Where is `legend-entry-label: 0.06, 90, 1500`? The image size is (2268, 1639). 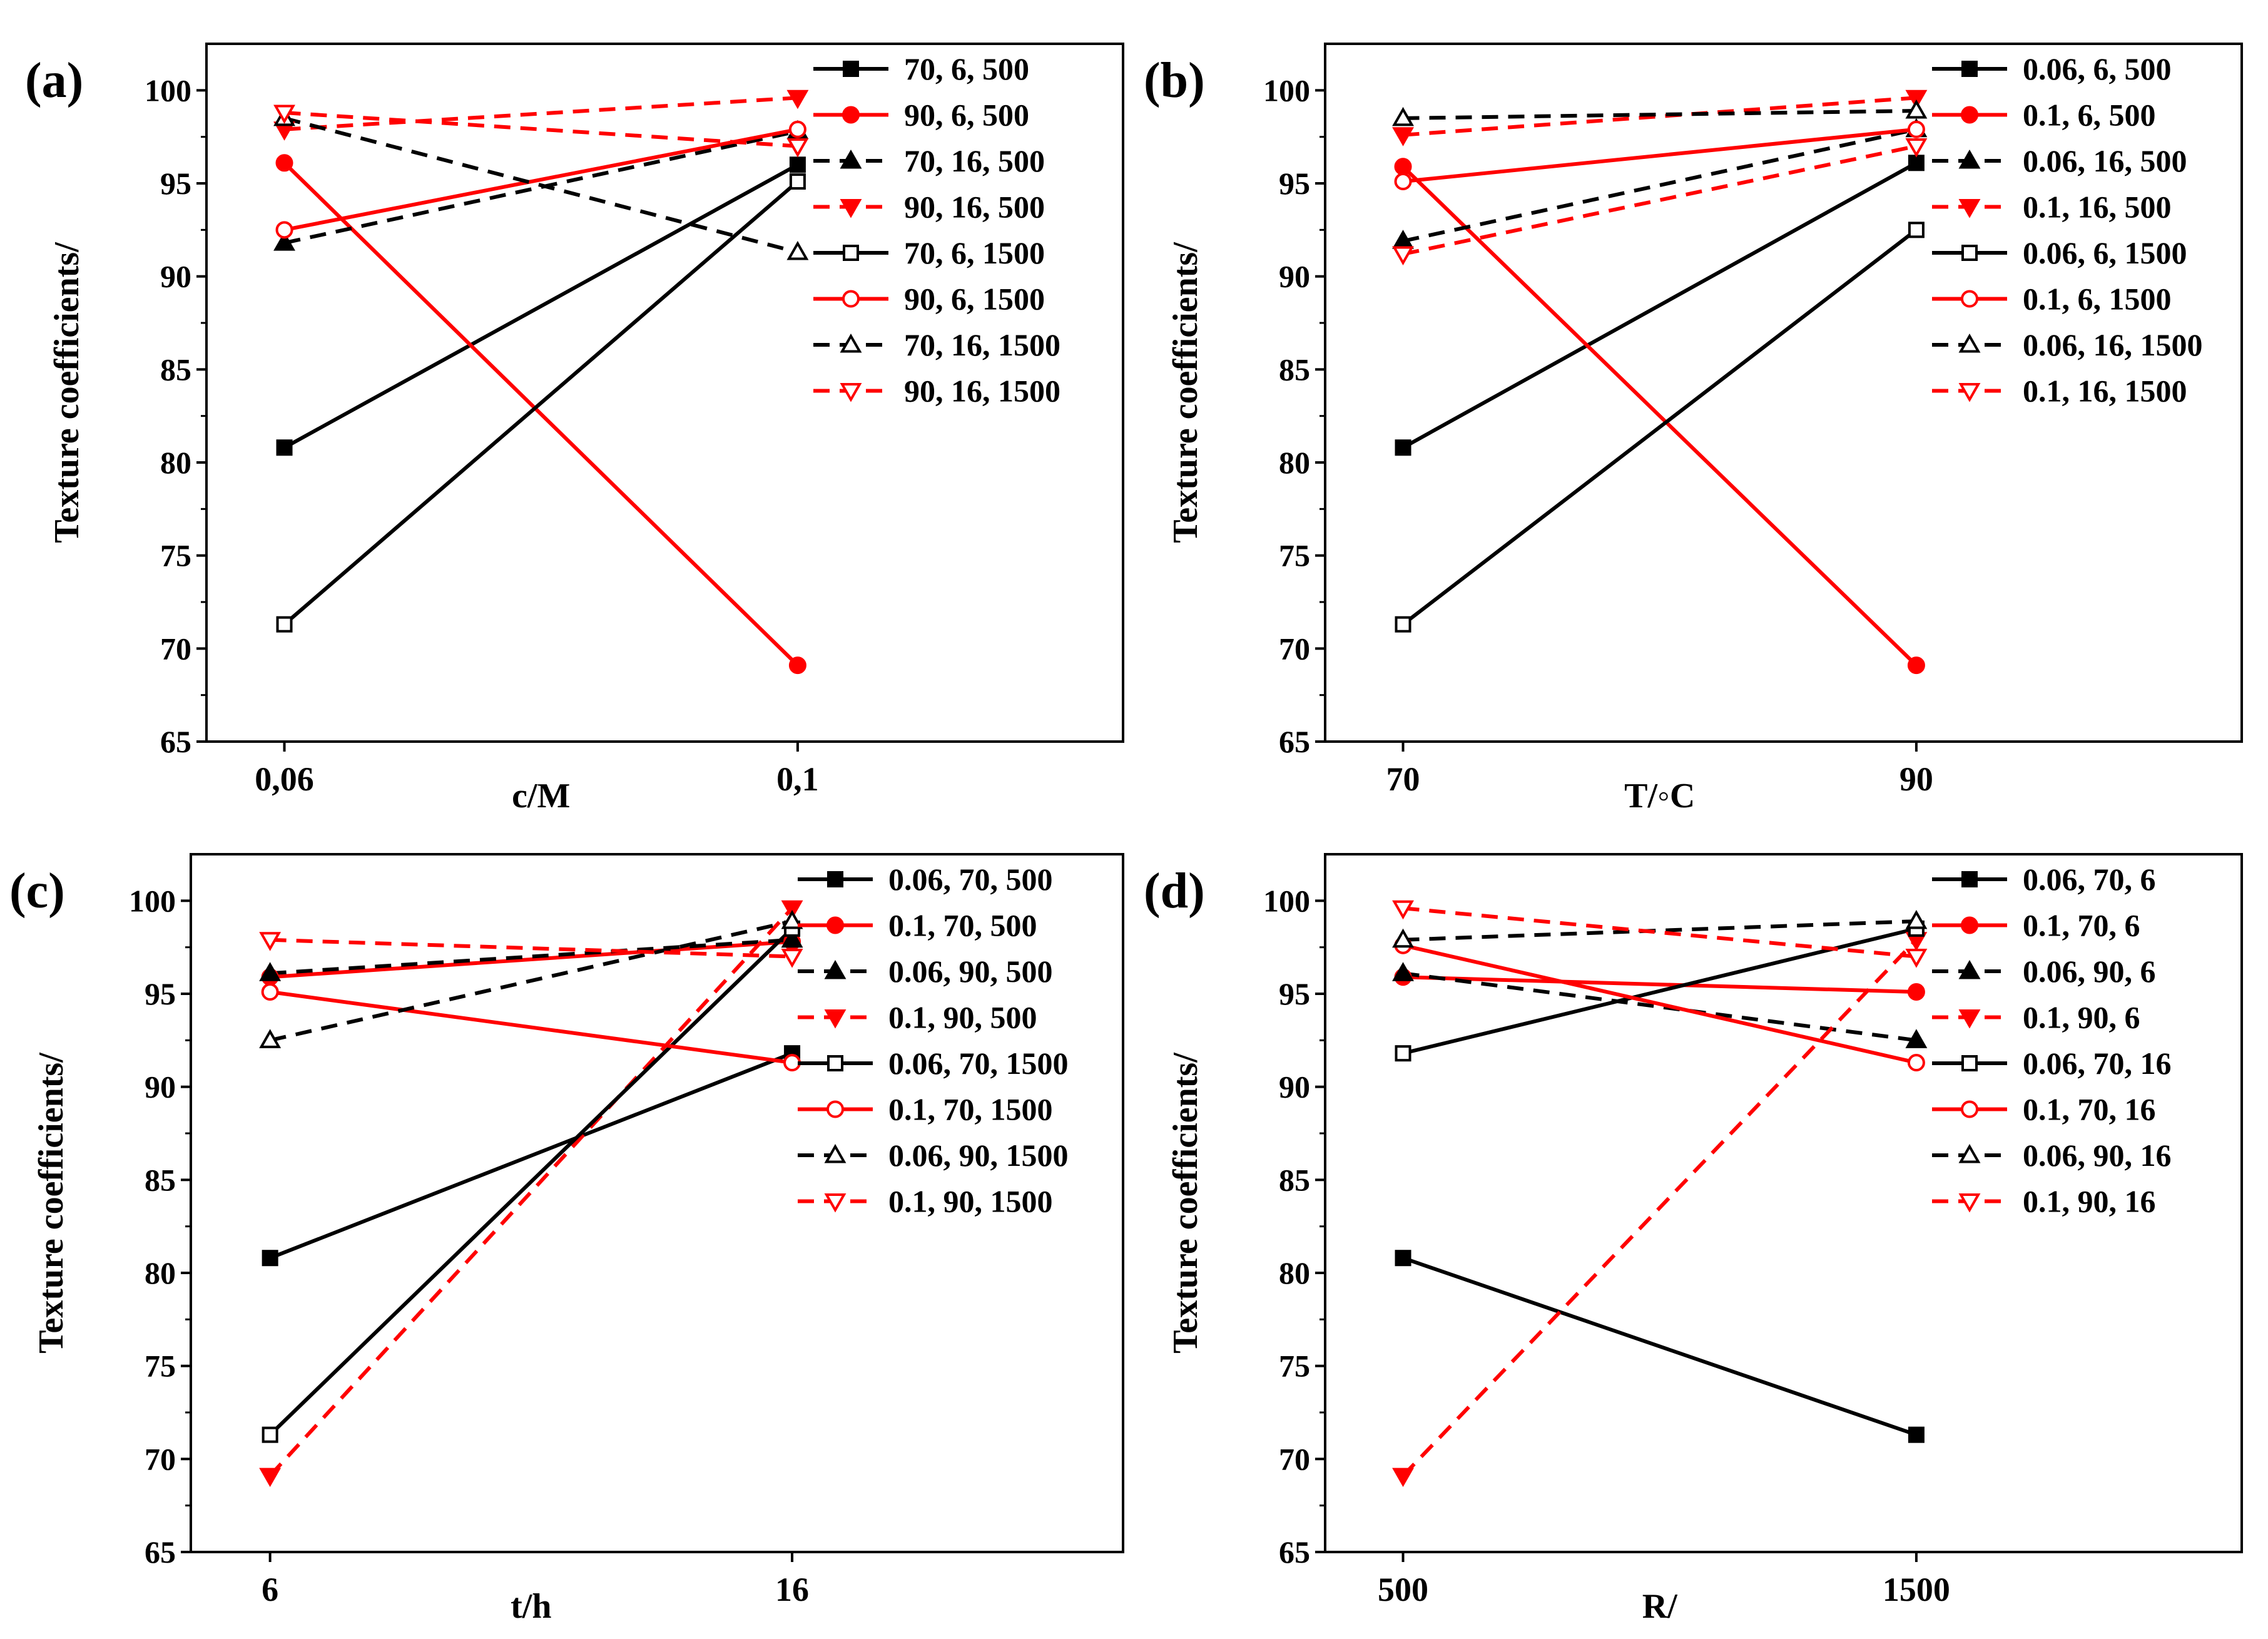 legend-entry-label: 0.06, 90, 1500 is located at coordinates (978, 1155).